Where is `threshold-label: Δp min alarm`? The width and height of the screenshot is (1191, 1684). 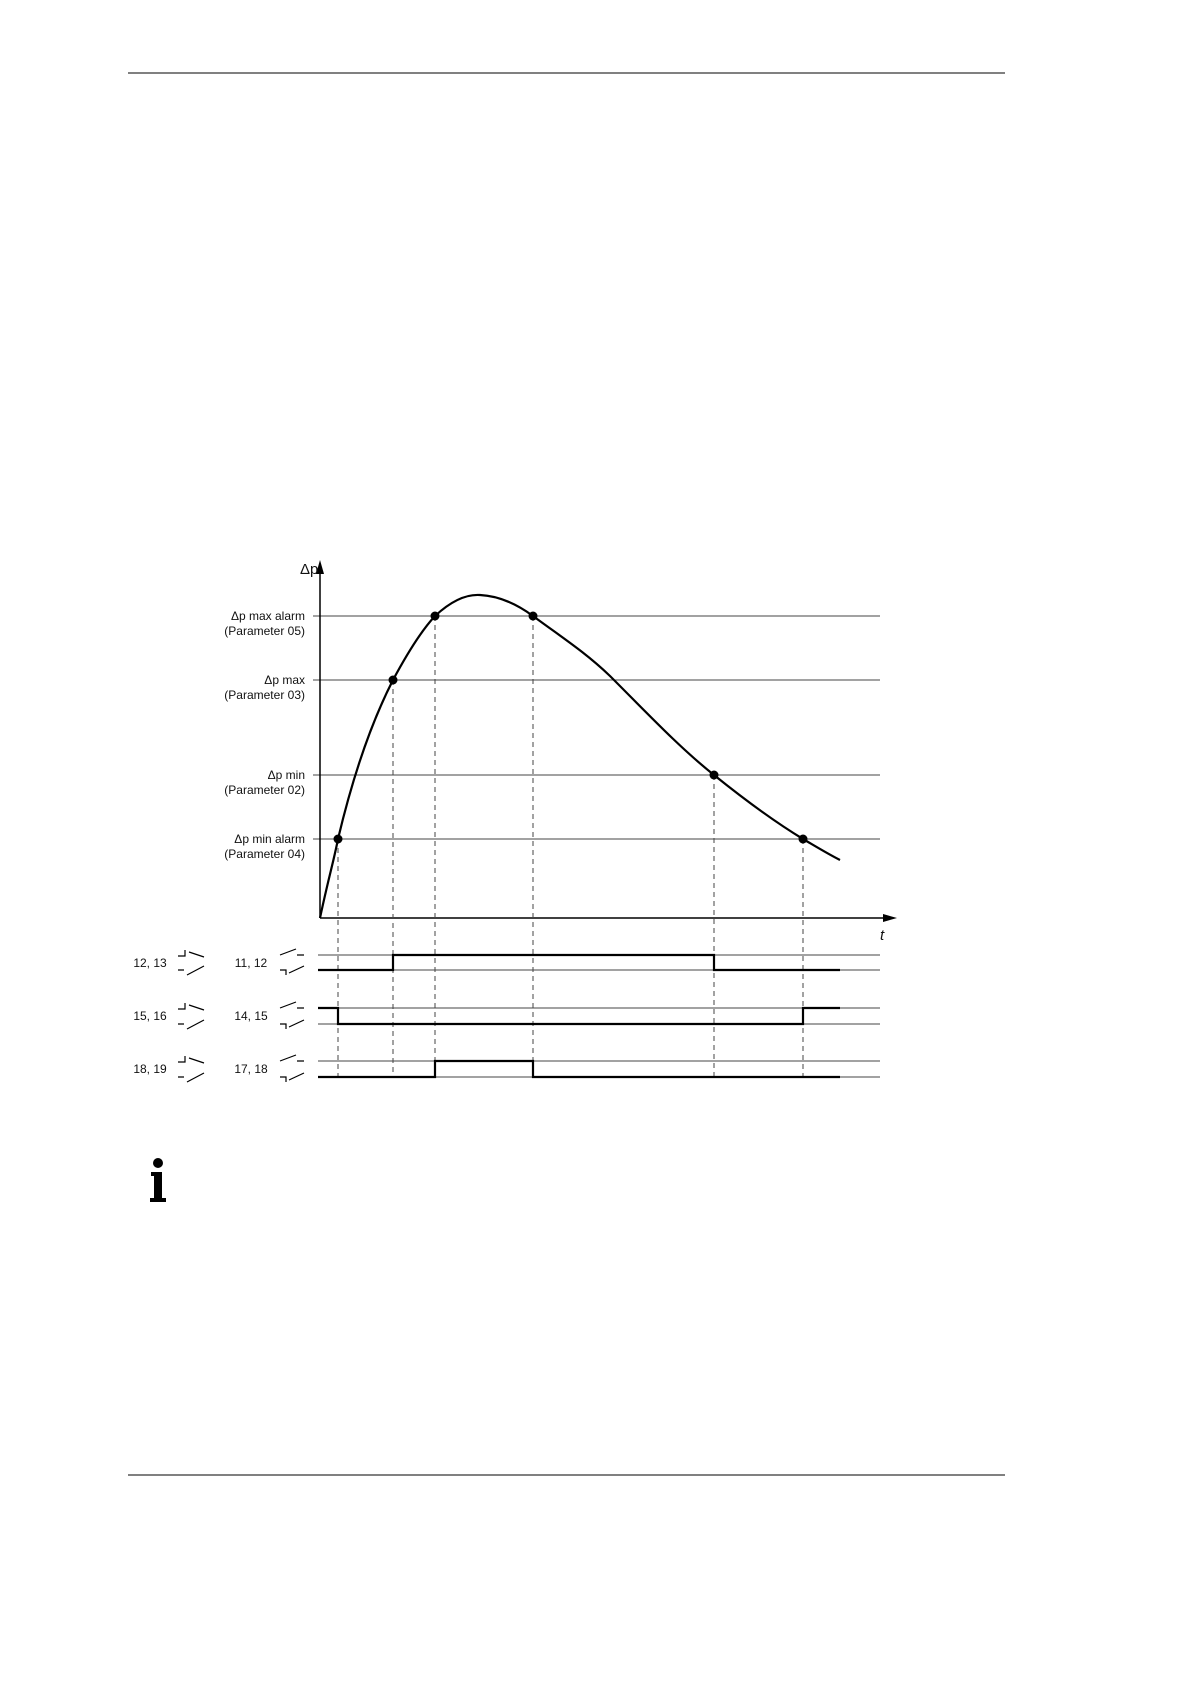 threshold-label: Δp min alarm is located at coordinates (269, 839).